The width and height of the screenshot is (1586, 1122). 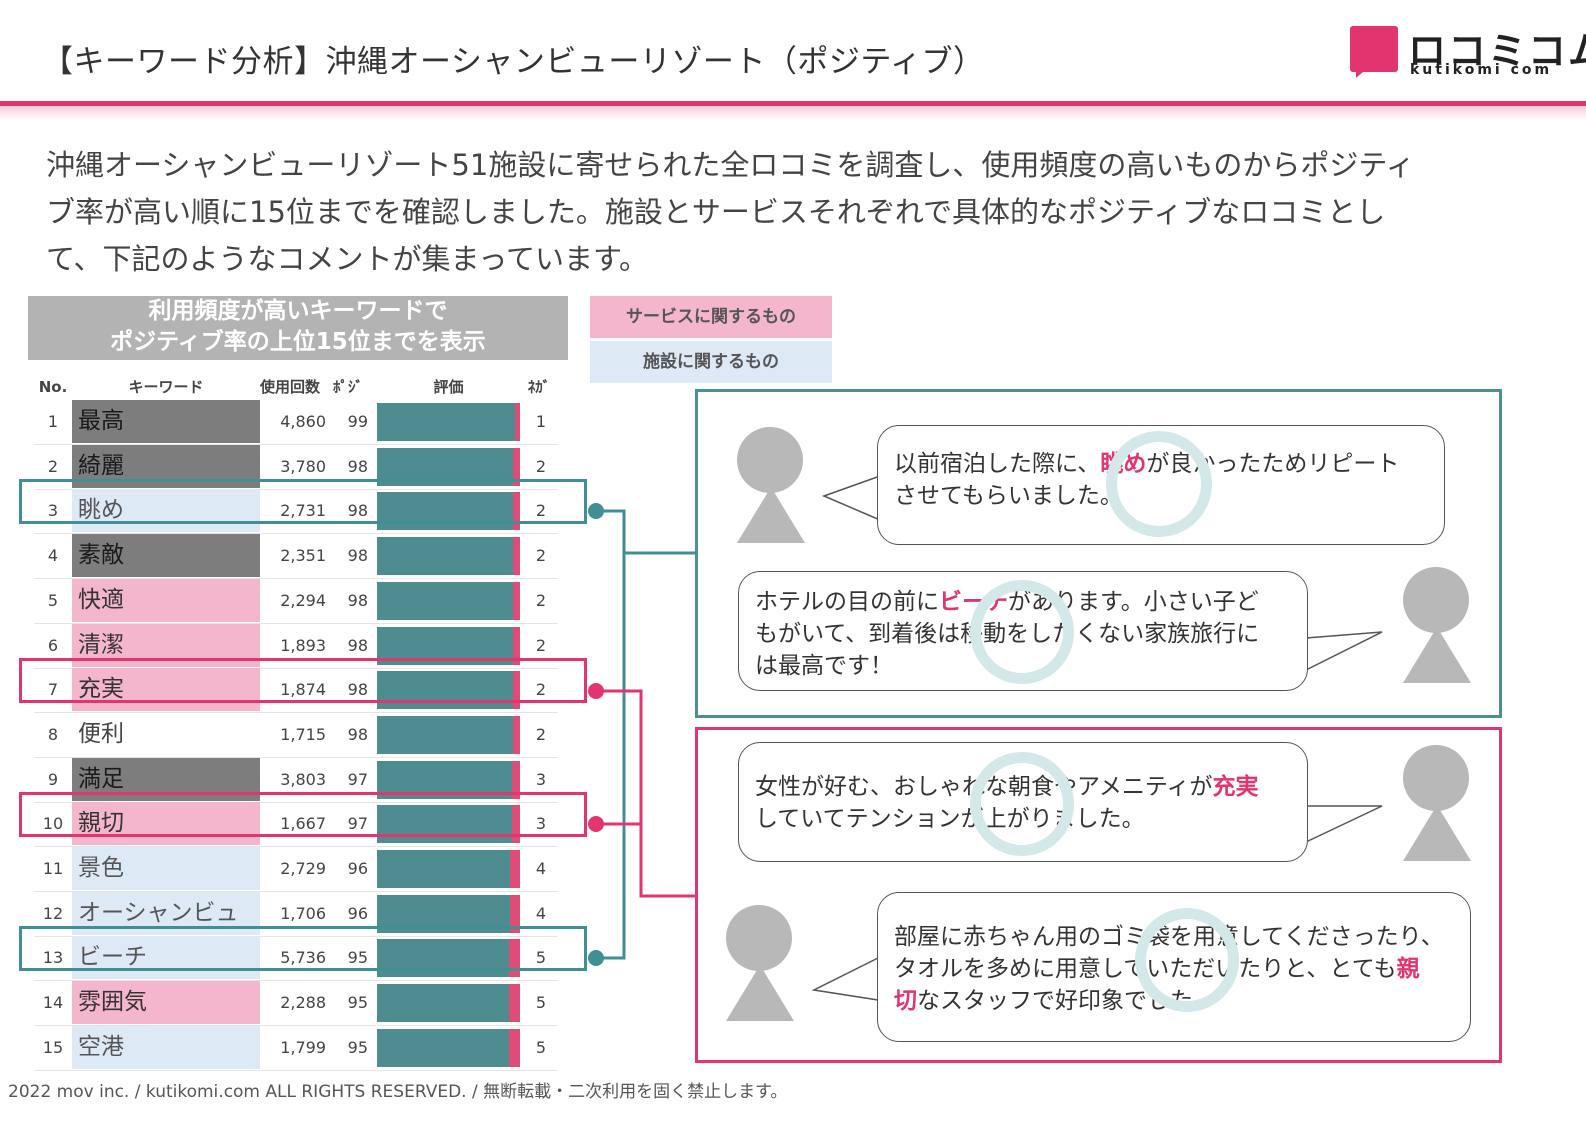 What do you see at coordinates (53, 466) in the screenshot?
I see `row-number: 2` at bounding box center [53, 466].